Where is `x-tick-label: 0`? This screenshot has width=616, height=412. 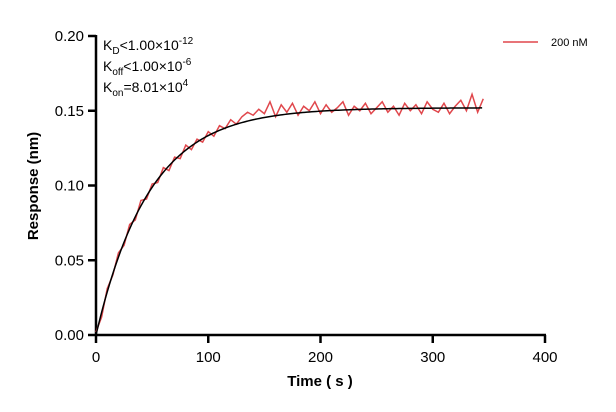
x-tick-label: 0 is located at coordinates (96, 357).